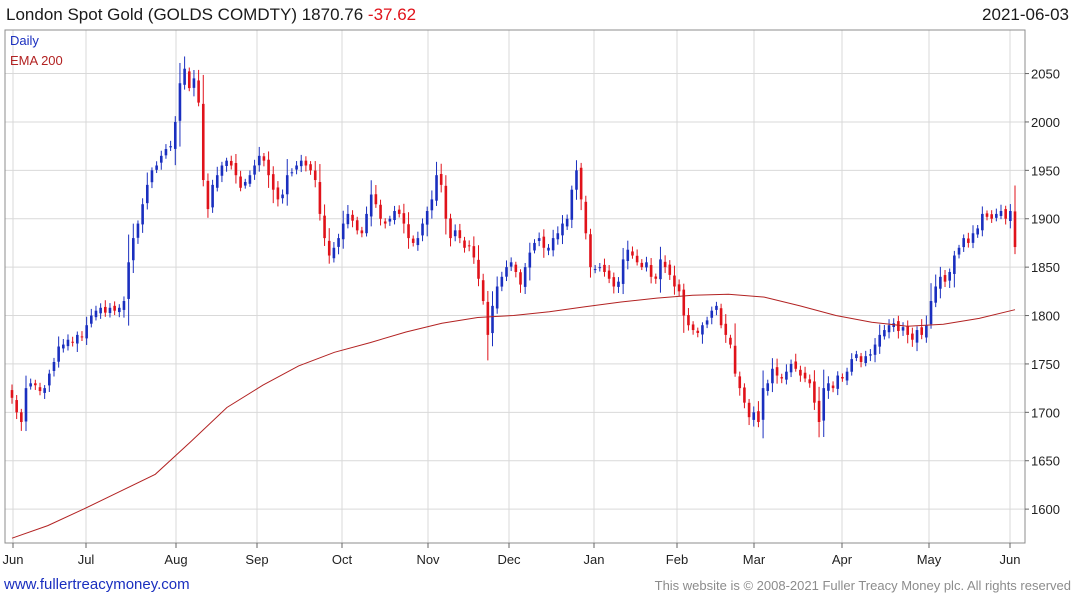 Image resolution: width=1075 pixels, height=600 pixels. I want to click on website-link: www.fullertreacymoney.com, so click(97, 584).